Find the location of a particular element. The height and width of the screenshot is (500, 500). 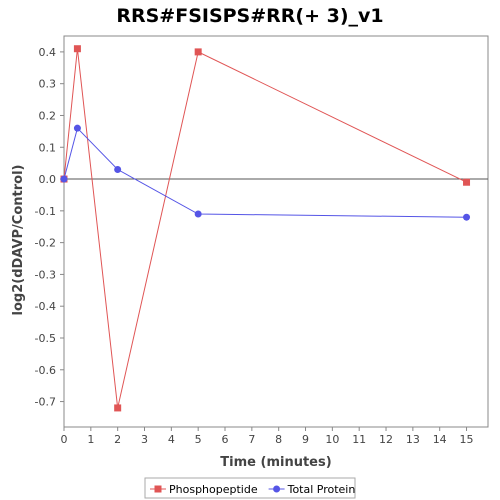

legend-box is located at coordinates (250, 488).